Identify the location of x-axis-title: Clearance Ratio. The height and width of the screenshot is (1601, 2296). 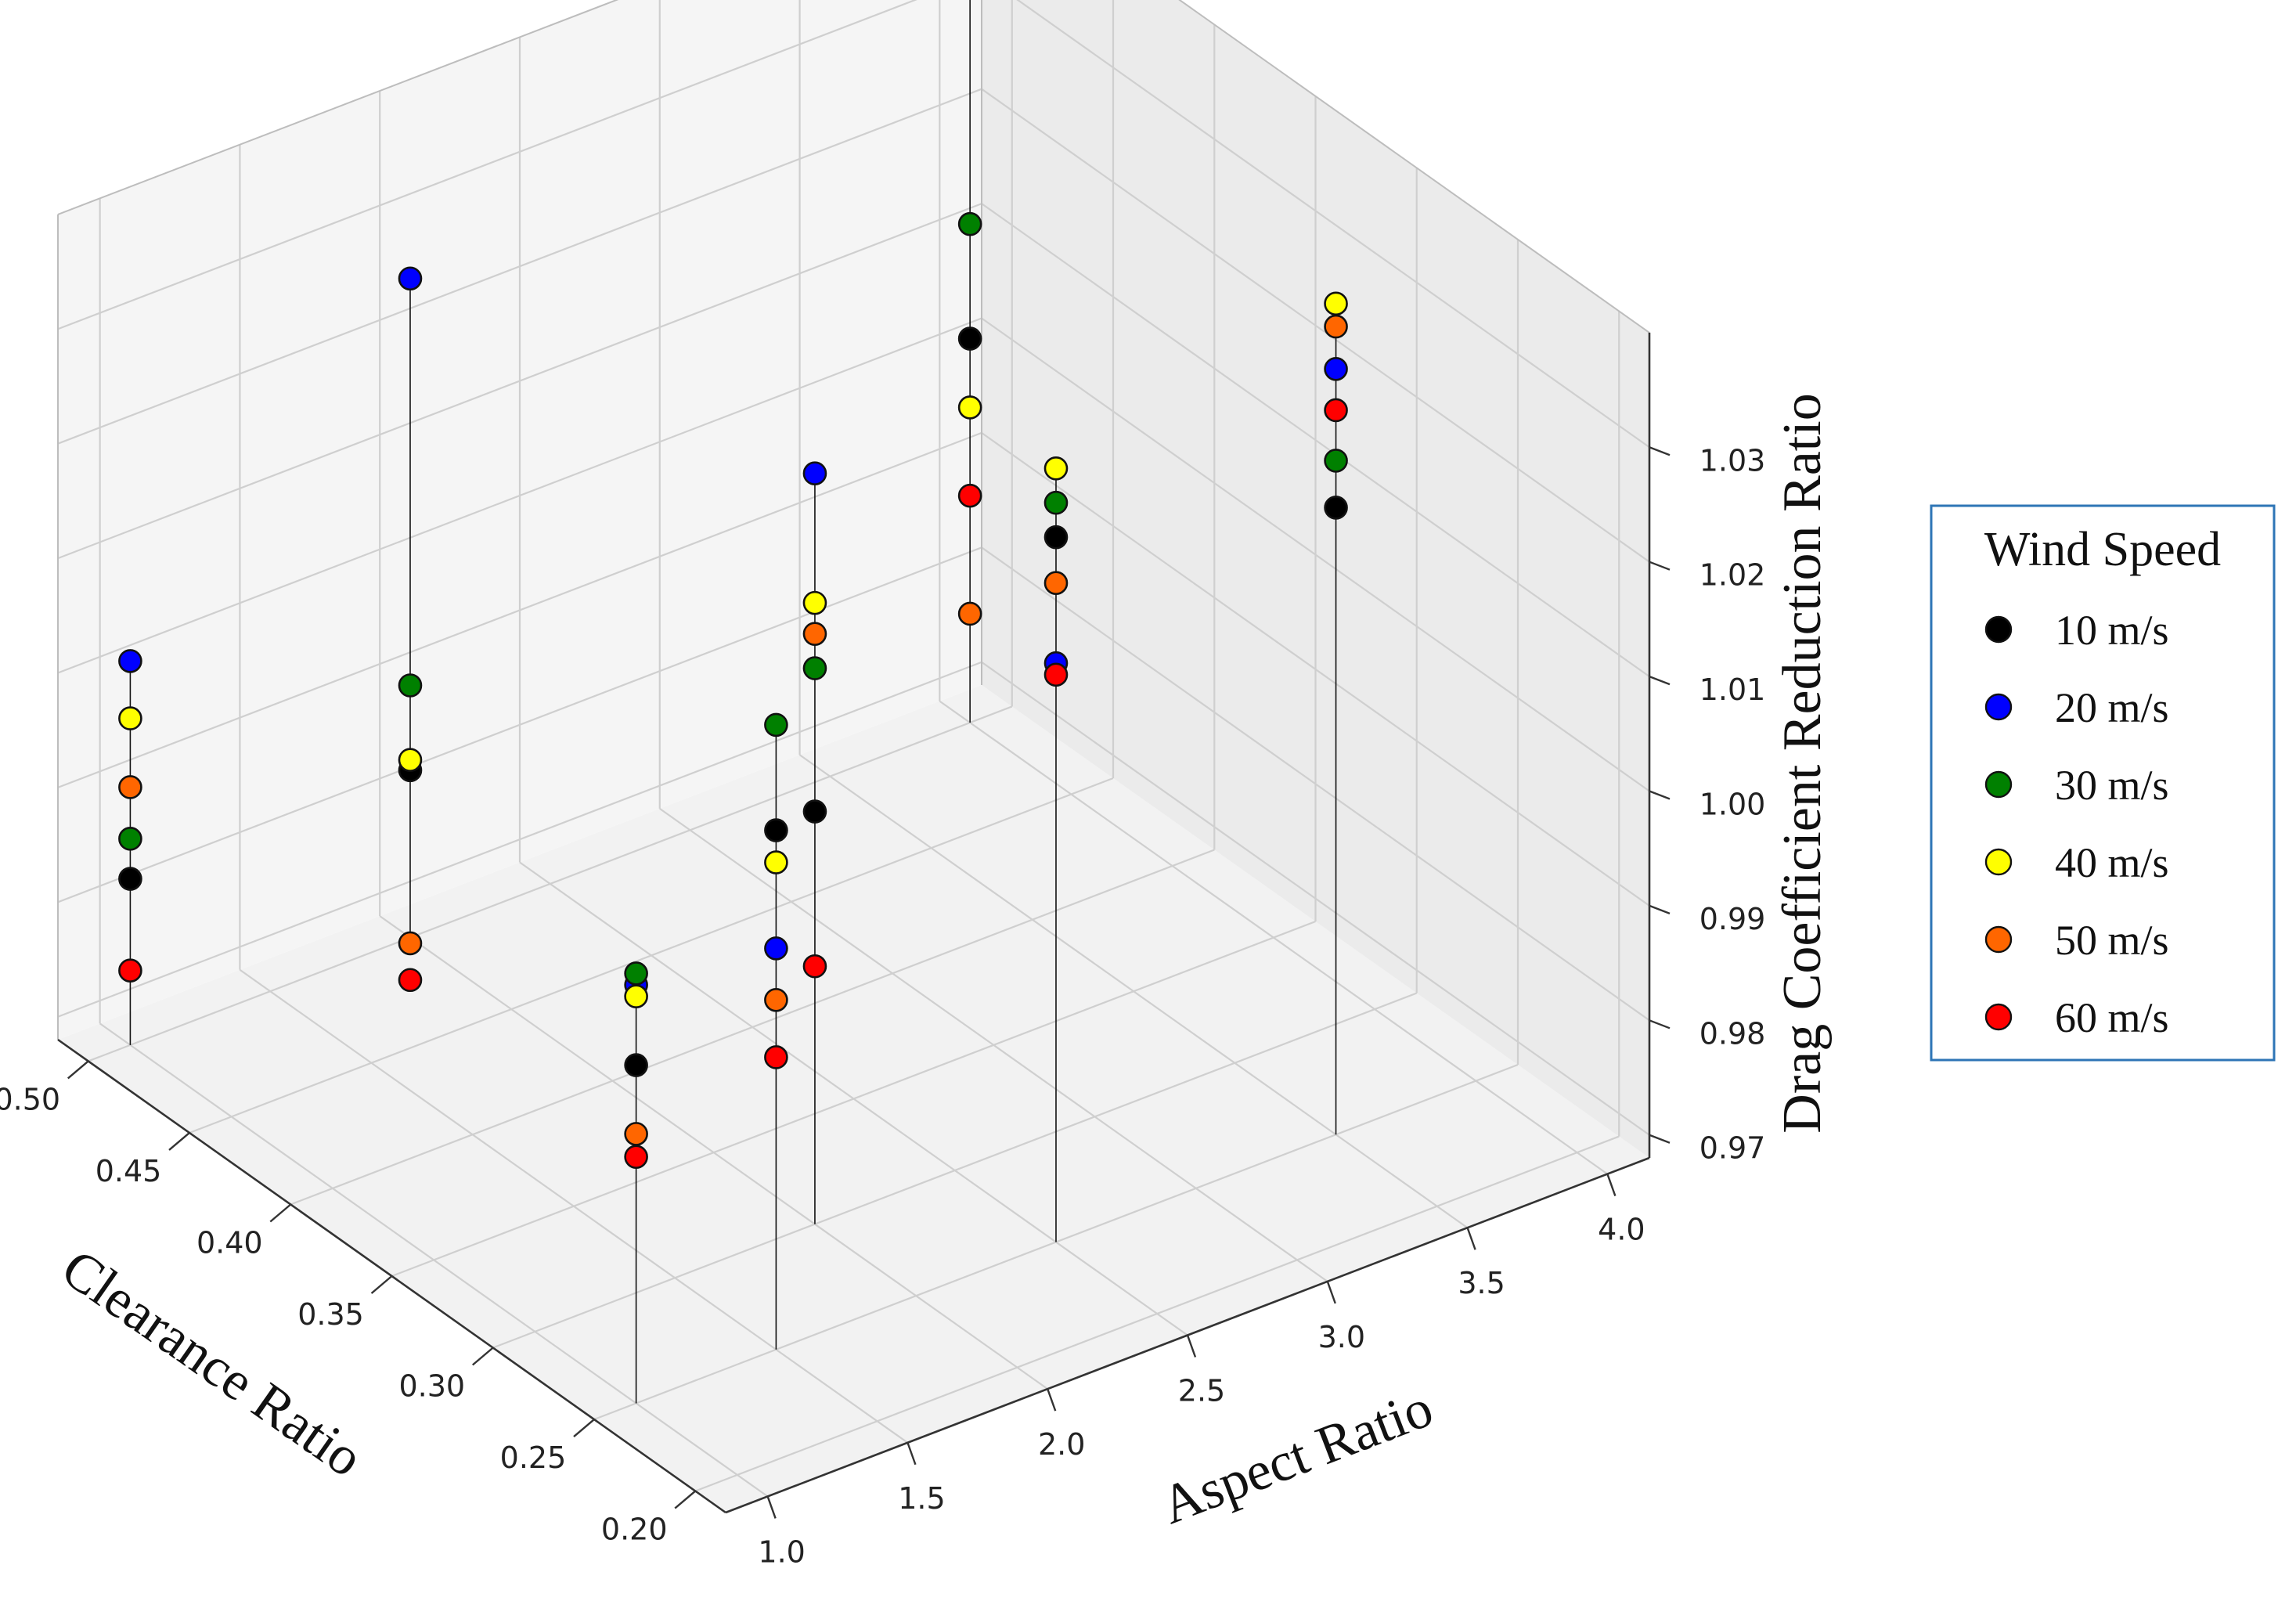
(212, 1363).